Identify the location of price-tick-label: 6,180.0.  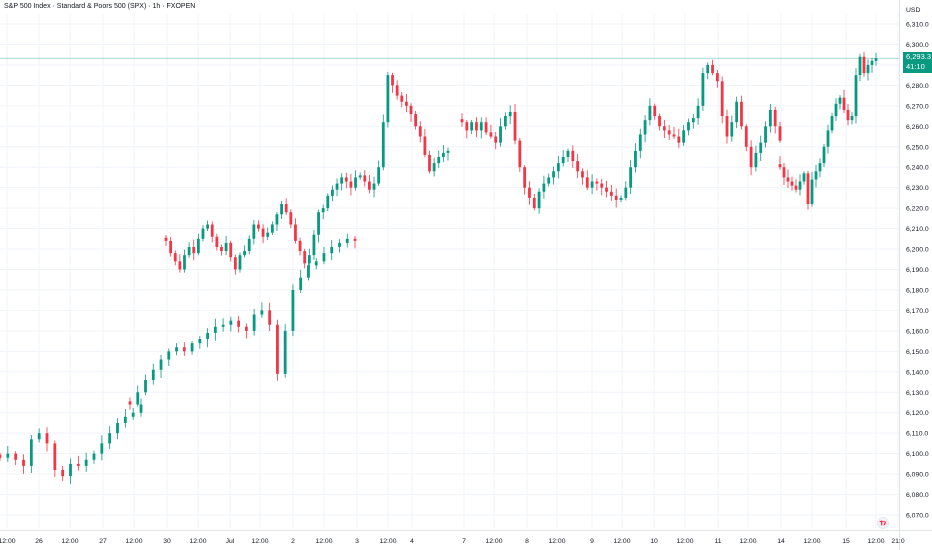
(917, 290).